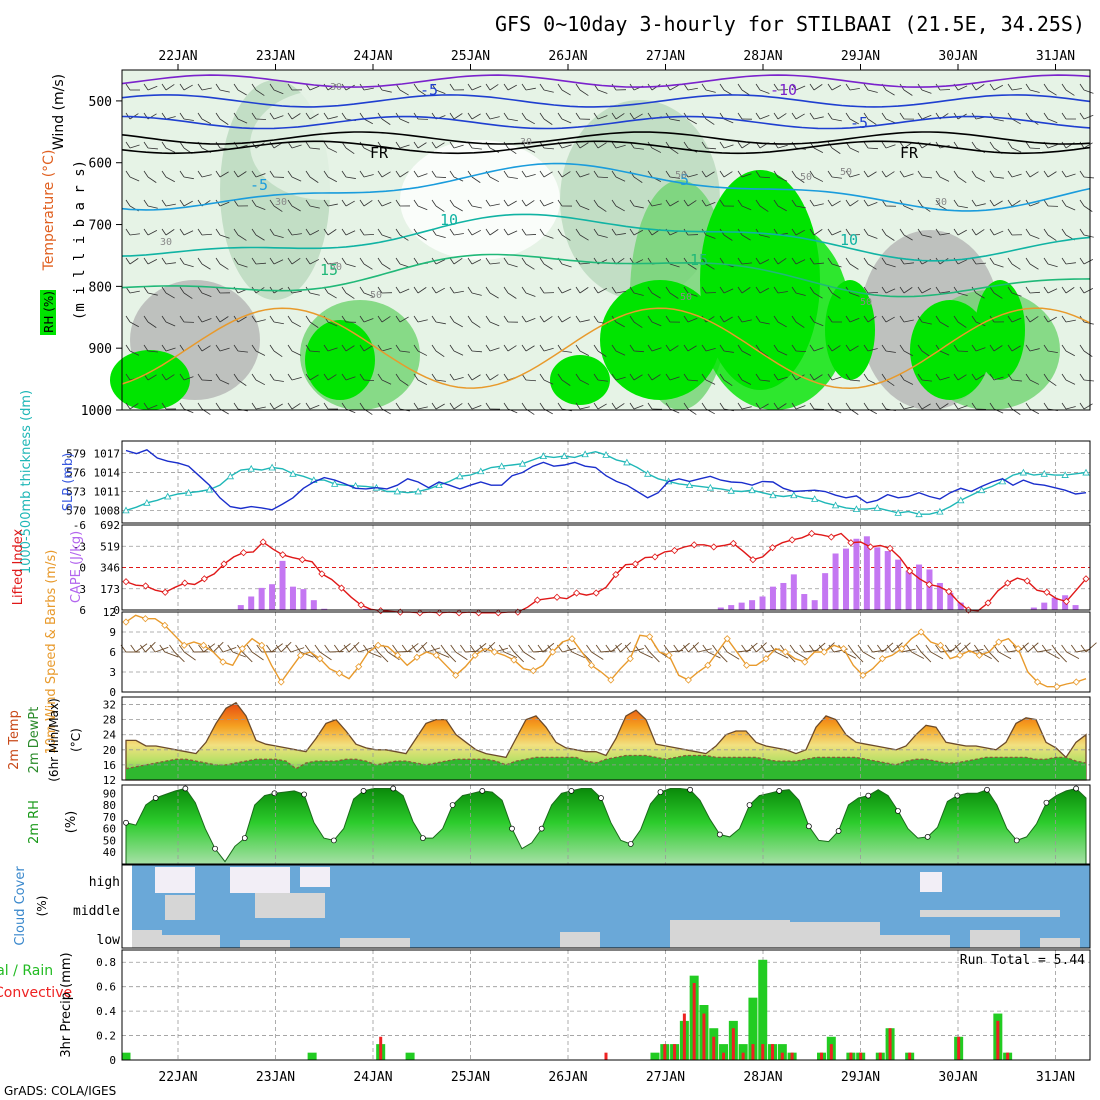  What do you see at coordinates (281, 202) in the screenshot?
I see `rh-label: 30` at bounding box center [281, 202].